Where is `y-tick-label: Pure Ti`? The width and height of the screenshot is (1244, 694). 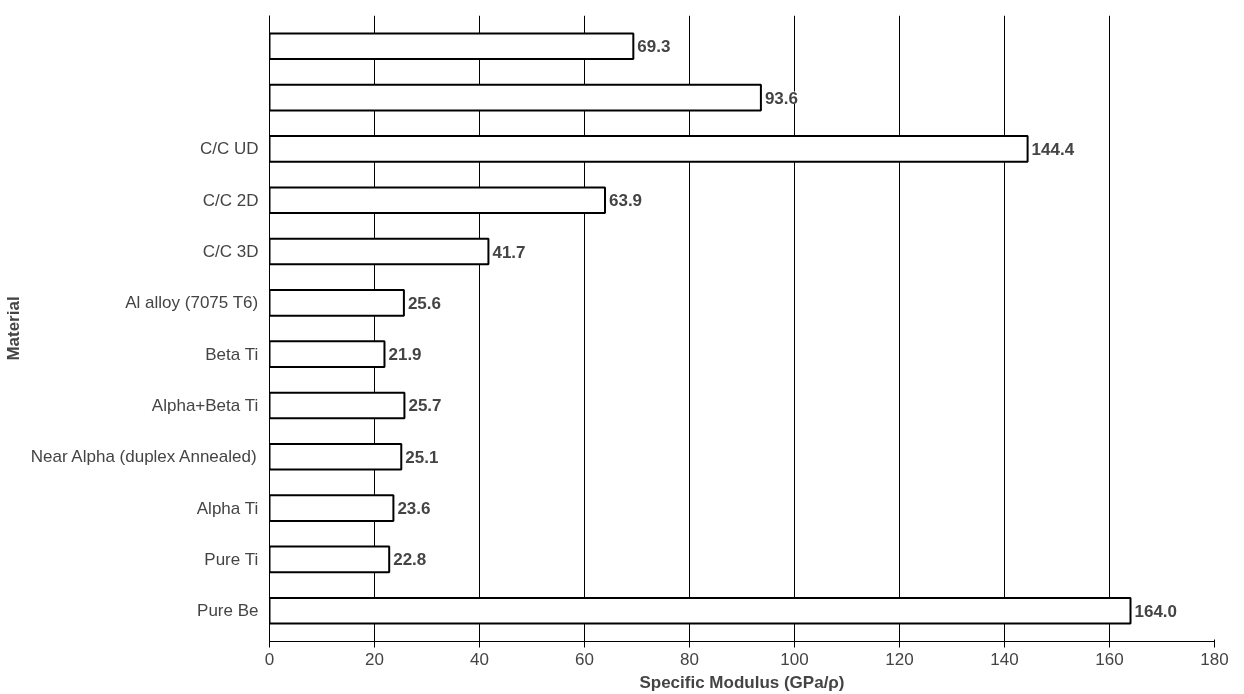 y-tick-label: Pure Ti is located at coordinates (231, 559).